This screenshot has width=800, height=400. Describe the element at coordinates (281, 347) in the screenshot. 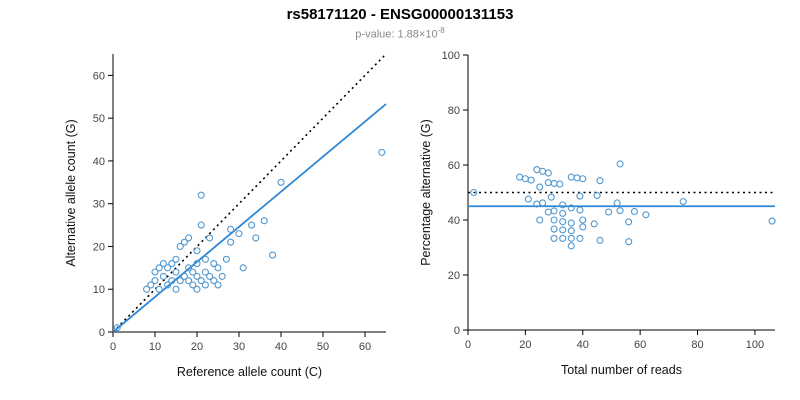

I see `x-tick-label: 40` at that location.